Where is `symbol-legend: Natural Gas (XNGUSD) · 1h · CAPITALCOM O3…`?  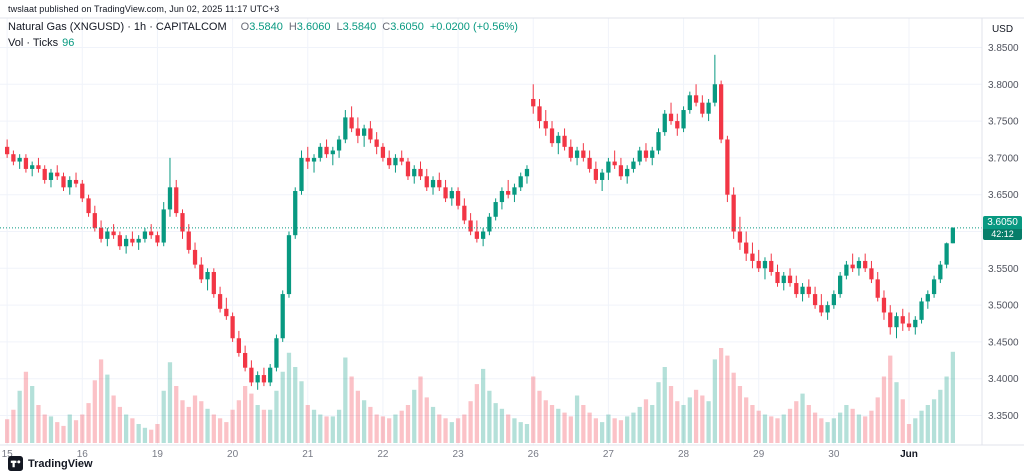 symbol-legend: Natural Gas (XNGUSD) · 1h · CAPITALCOM O3… is located at coordinates (263, 35).